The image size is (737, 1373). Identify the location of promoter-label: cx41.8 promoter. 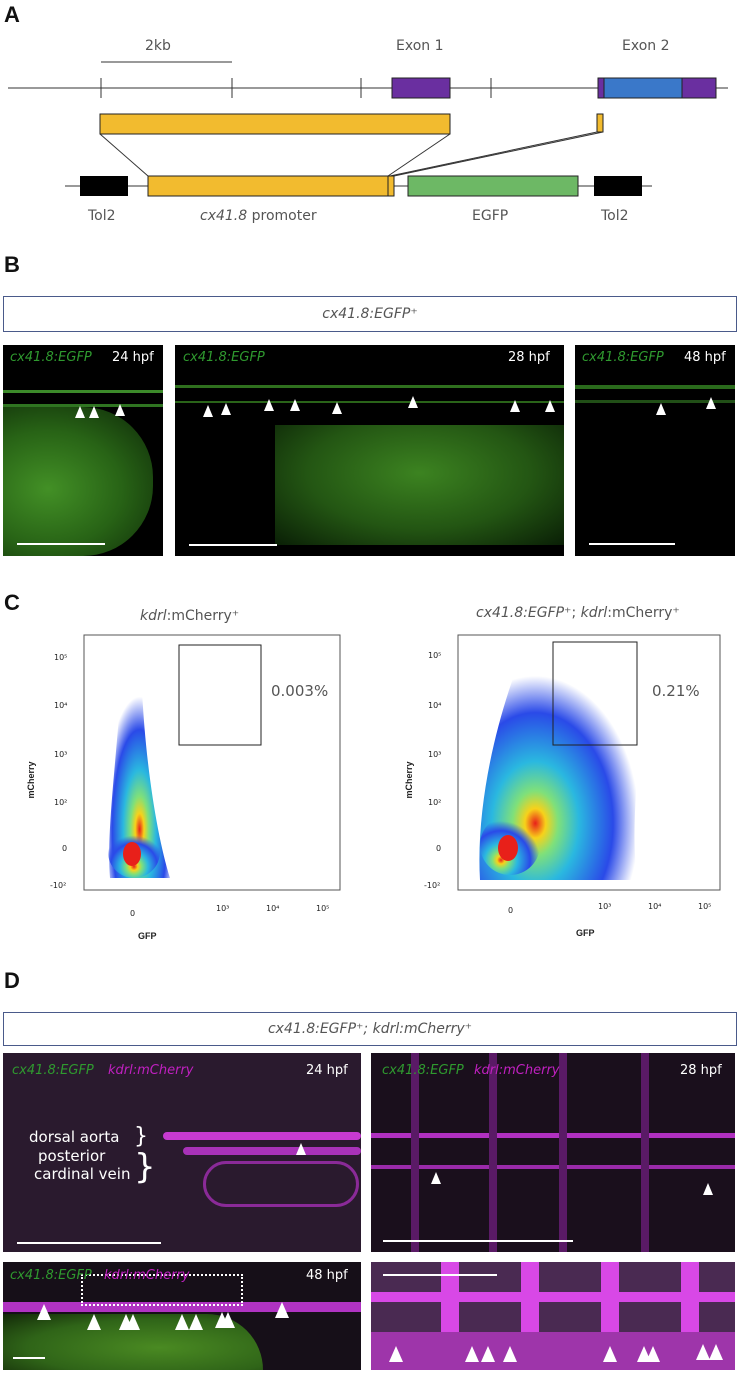
(258, 216).